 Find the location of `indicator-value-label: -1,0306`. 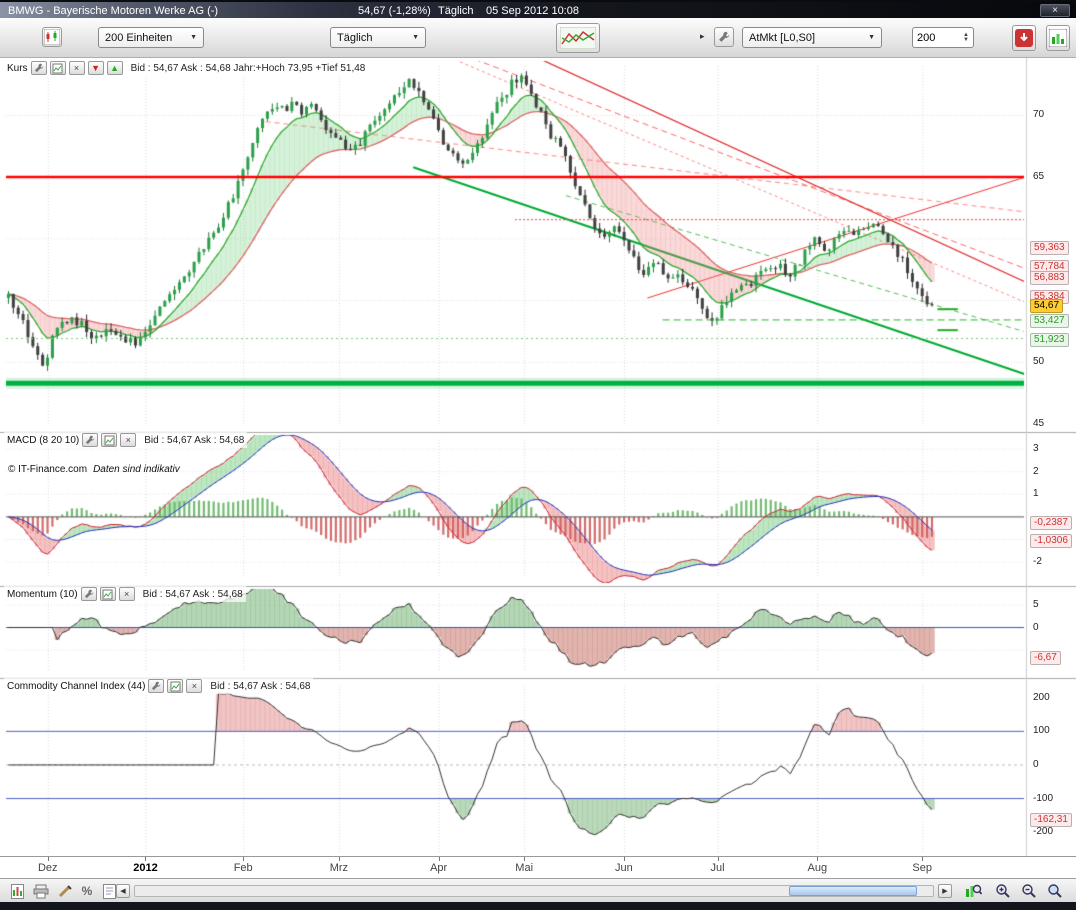

indicator-value-label: -1,0306 is located at coordinates (1051, 541).